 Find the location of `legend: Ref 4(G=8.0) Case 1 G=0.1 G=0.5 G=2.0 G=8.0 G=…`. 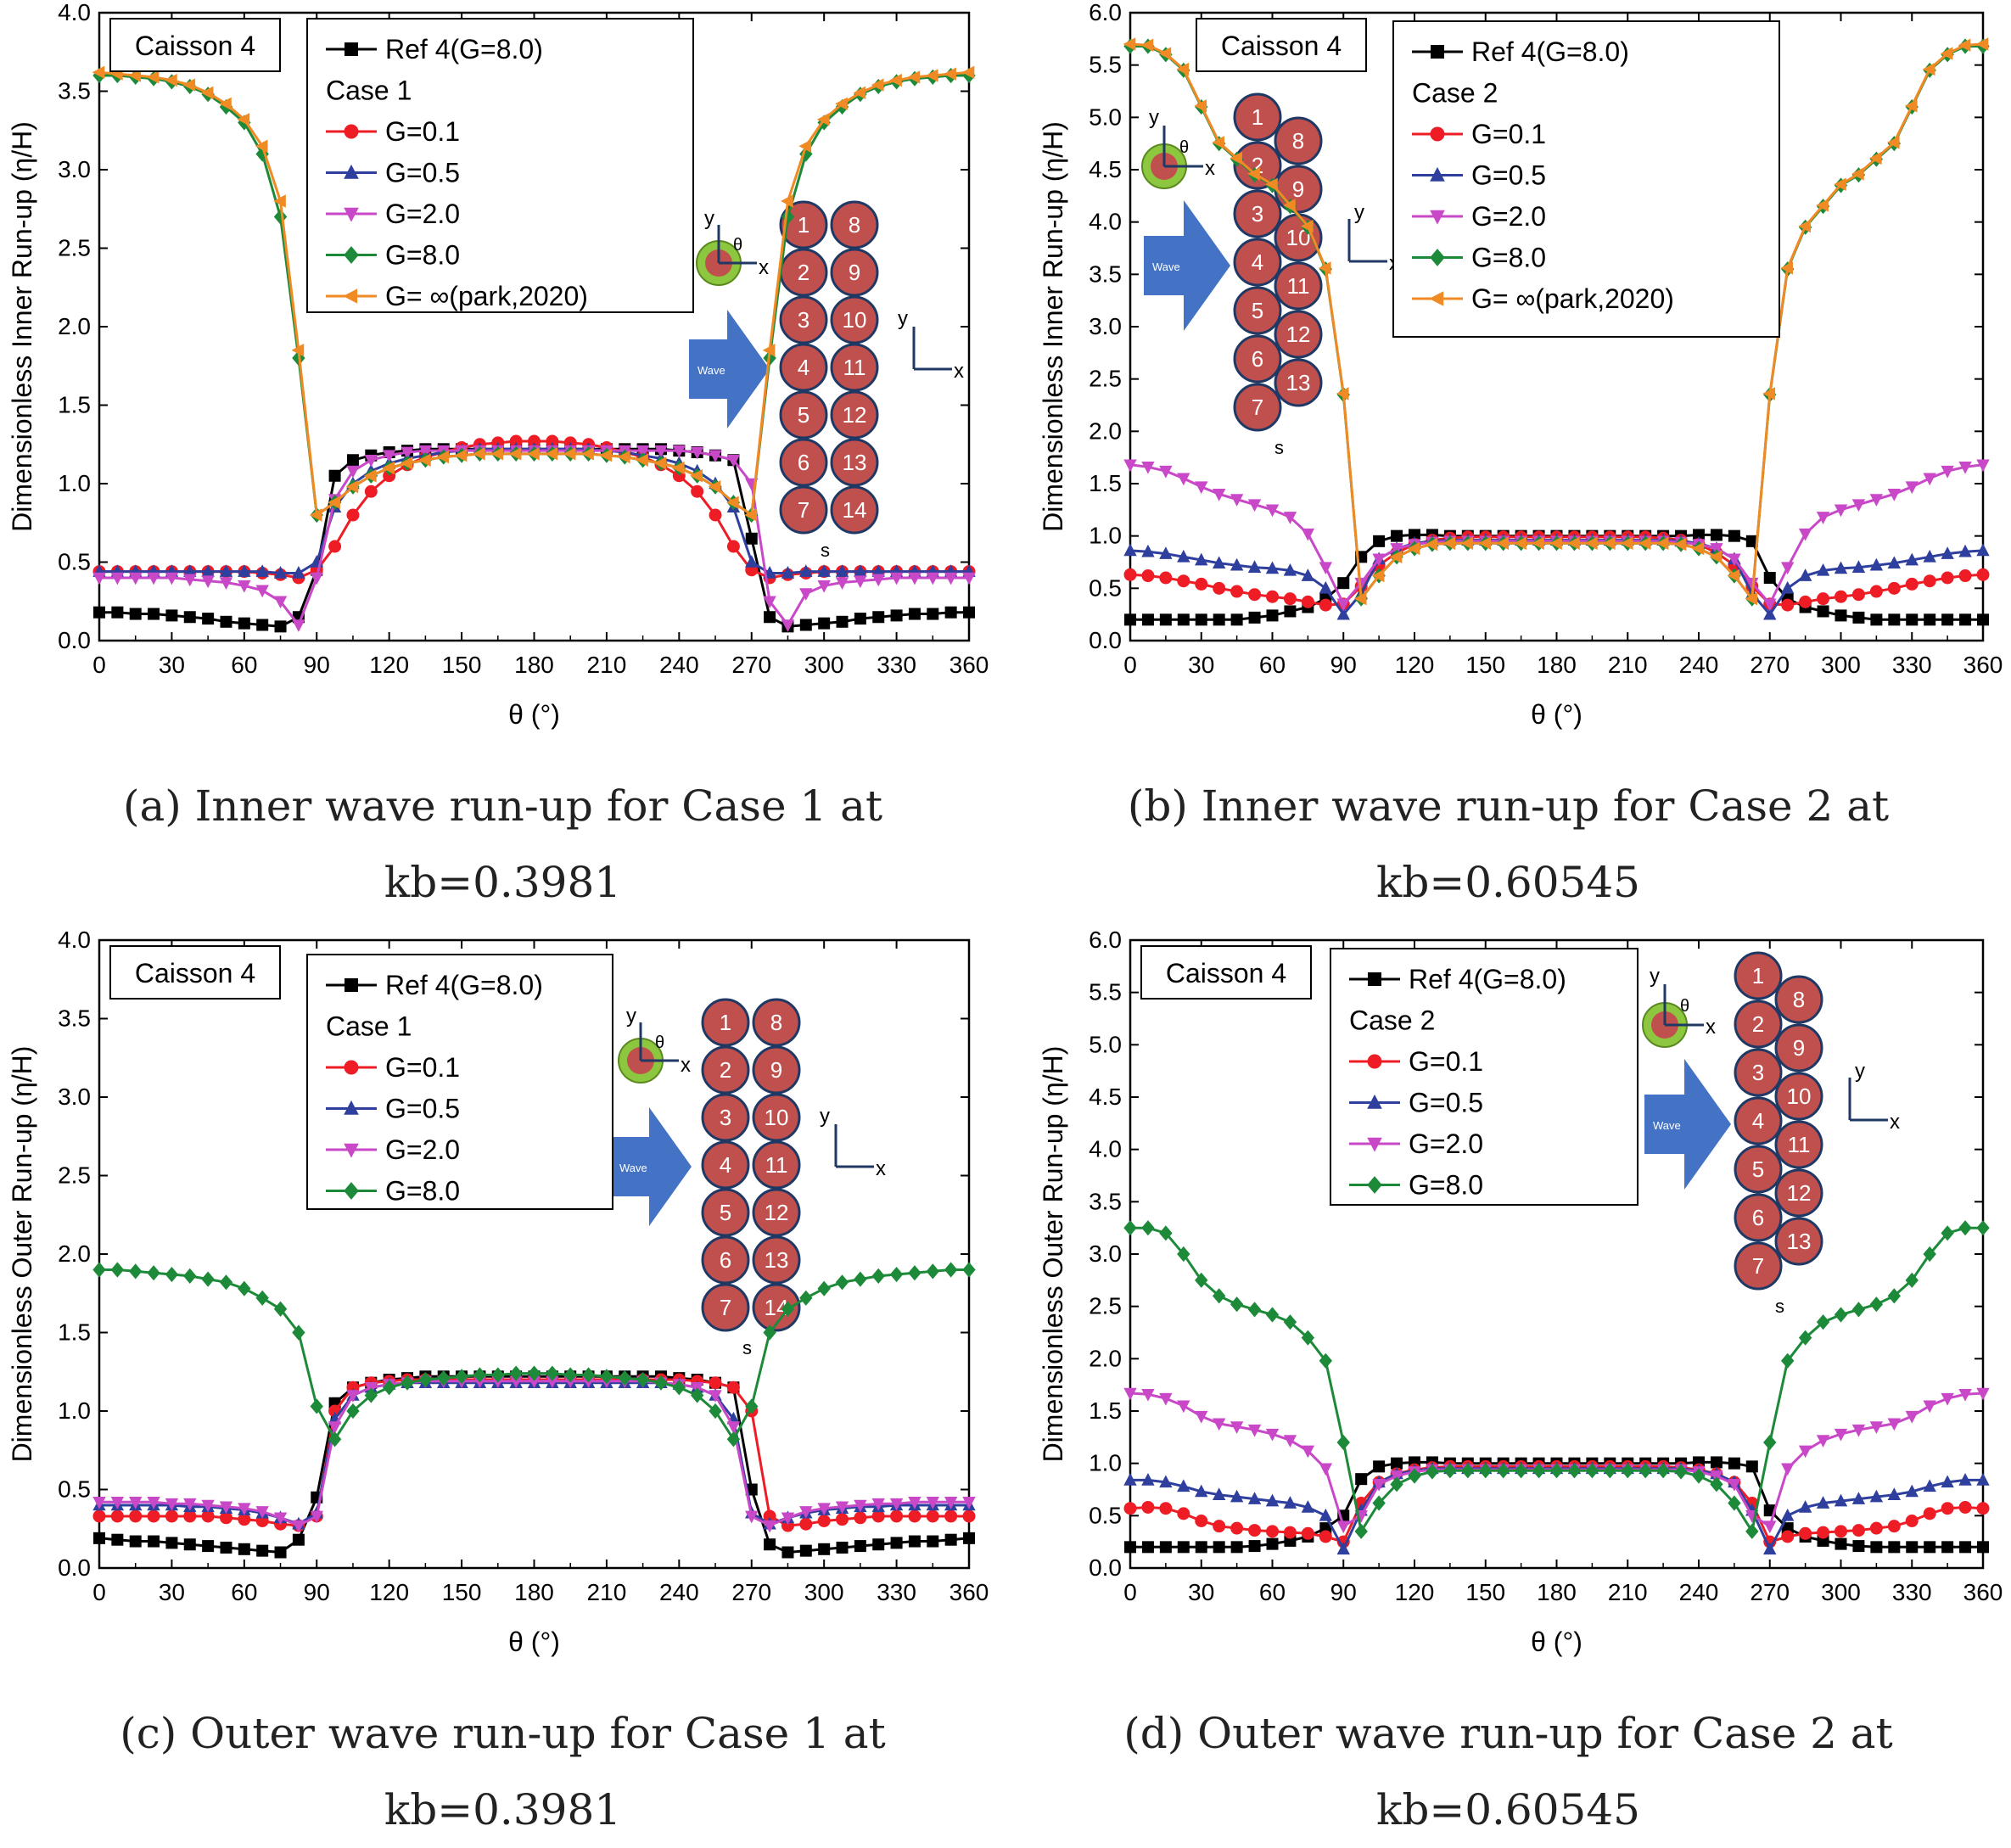

legend: Ref 4(G=8.0) Case 1 G=0.1 G=0.5 G=2.0 G=8.0 G=… is located at coordinates (500, 166).